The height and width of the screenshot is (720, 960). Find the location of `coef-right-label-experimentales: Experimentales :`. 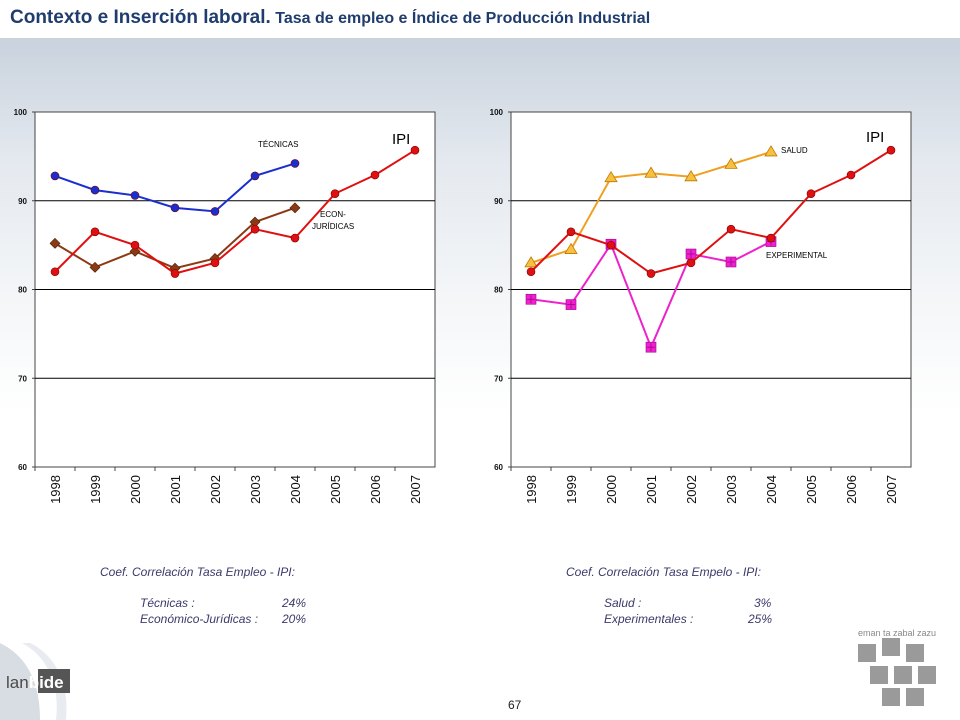

coef-right-label-experimentales: Experimentales : is located at coordinates (648, 619).